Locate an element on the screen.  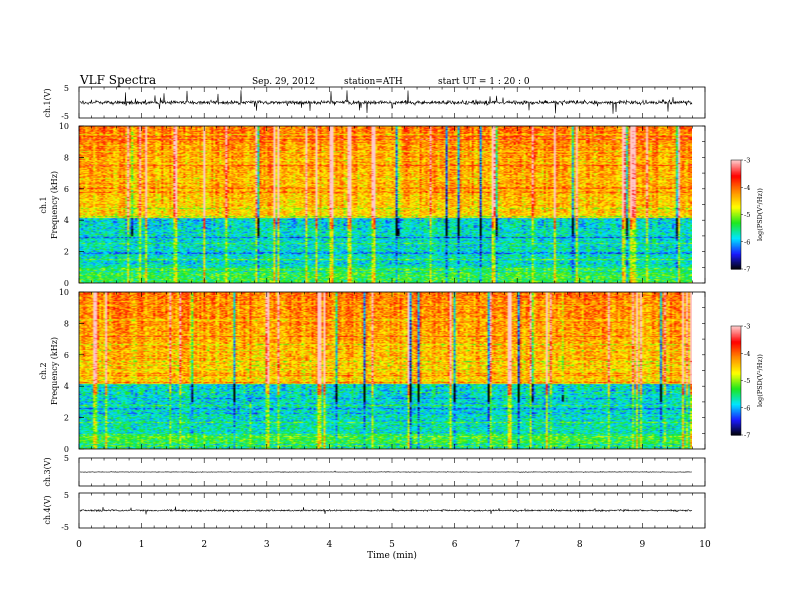
ch2-spec-ytick-label: 4 is located at coordinates (66, 386).